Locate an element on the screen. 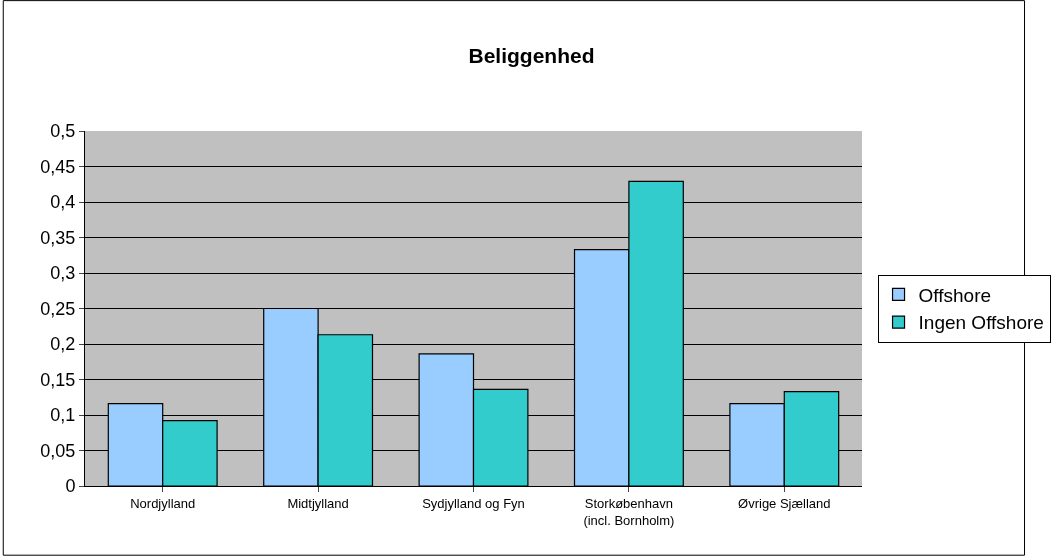 This screenshot has width=1063, height=556. y-tick-label: 0,25 is located at coordinates (58, 308).